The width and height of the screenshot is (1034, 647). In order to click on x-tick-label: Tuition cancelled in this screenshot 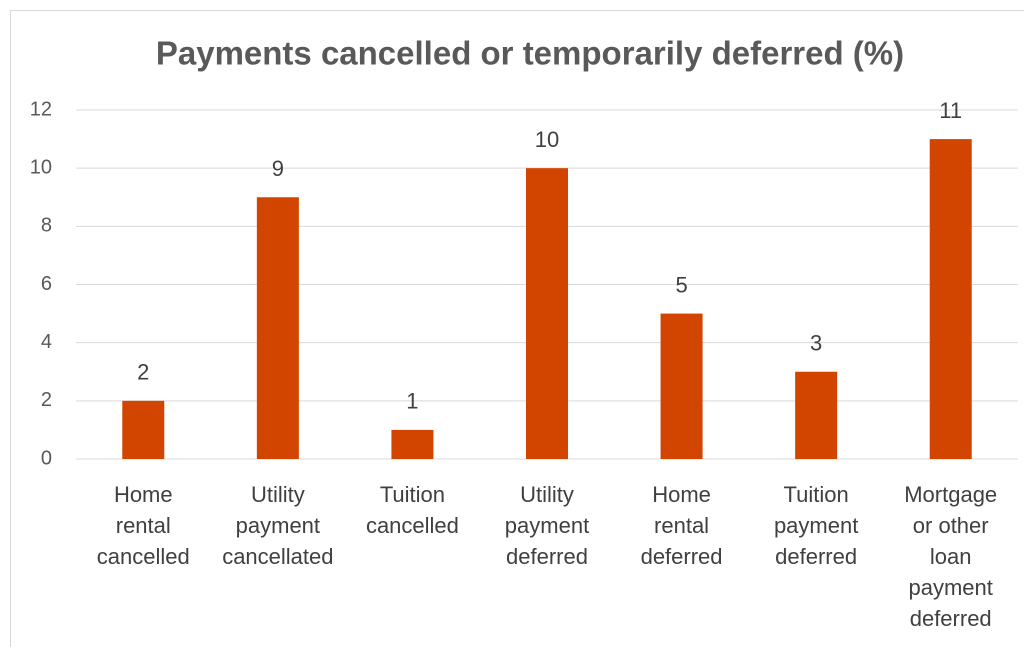, I will do `click(412, 510)`.